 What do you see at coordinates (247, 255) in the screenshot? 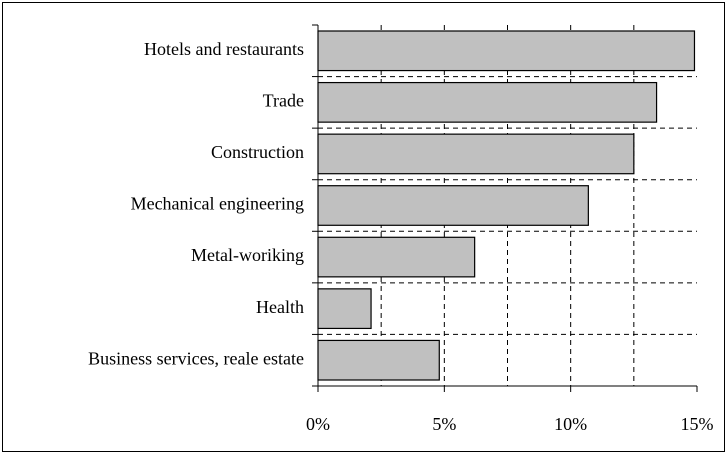
I see `y-tick-label: Metal-woriking` at bounding box center [247, 255].